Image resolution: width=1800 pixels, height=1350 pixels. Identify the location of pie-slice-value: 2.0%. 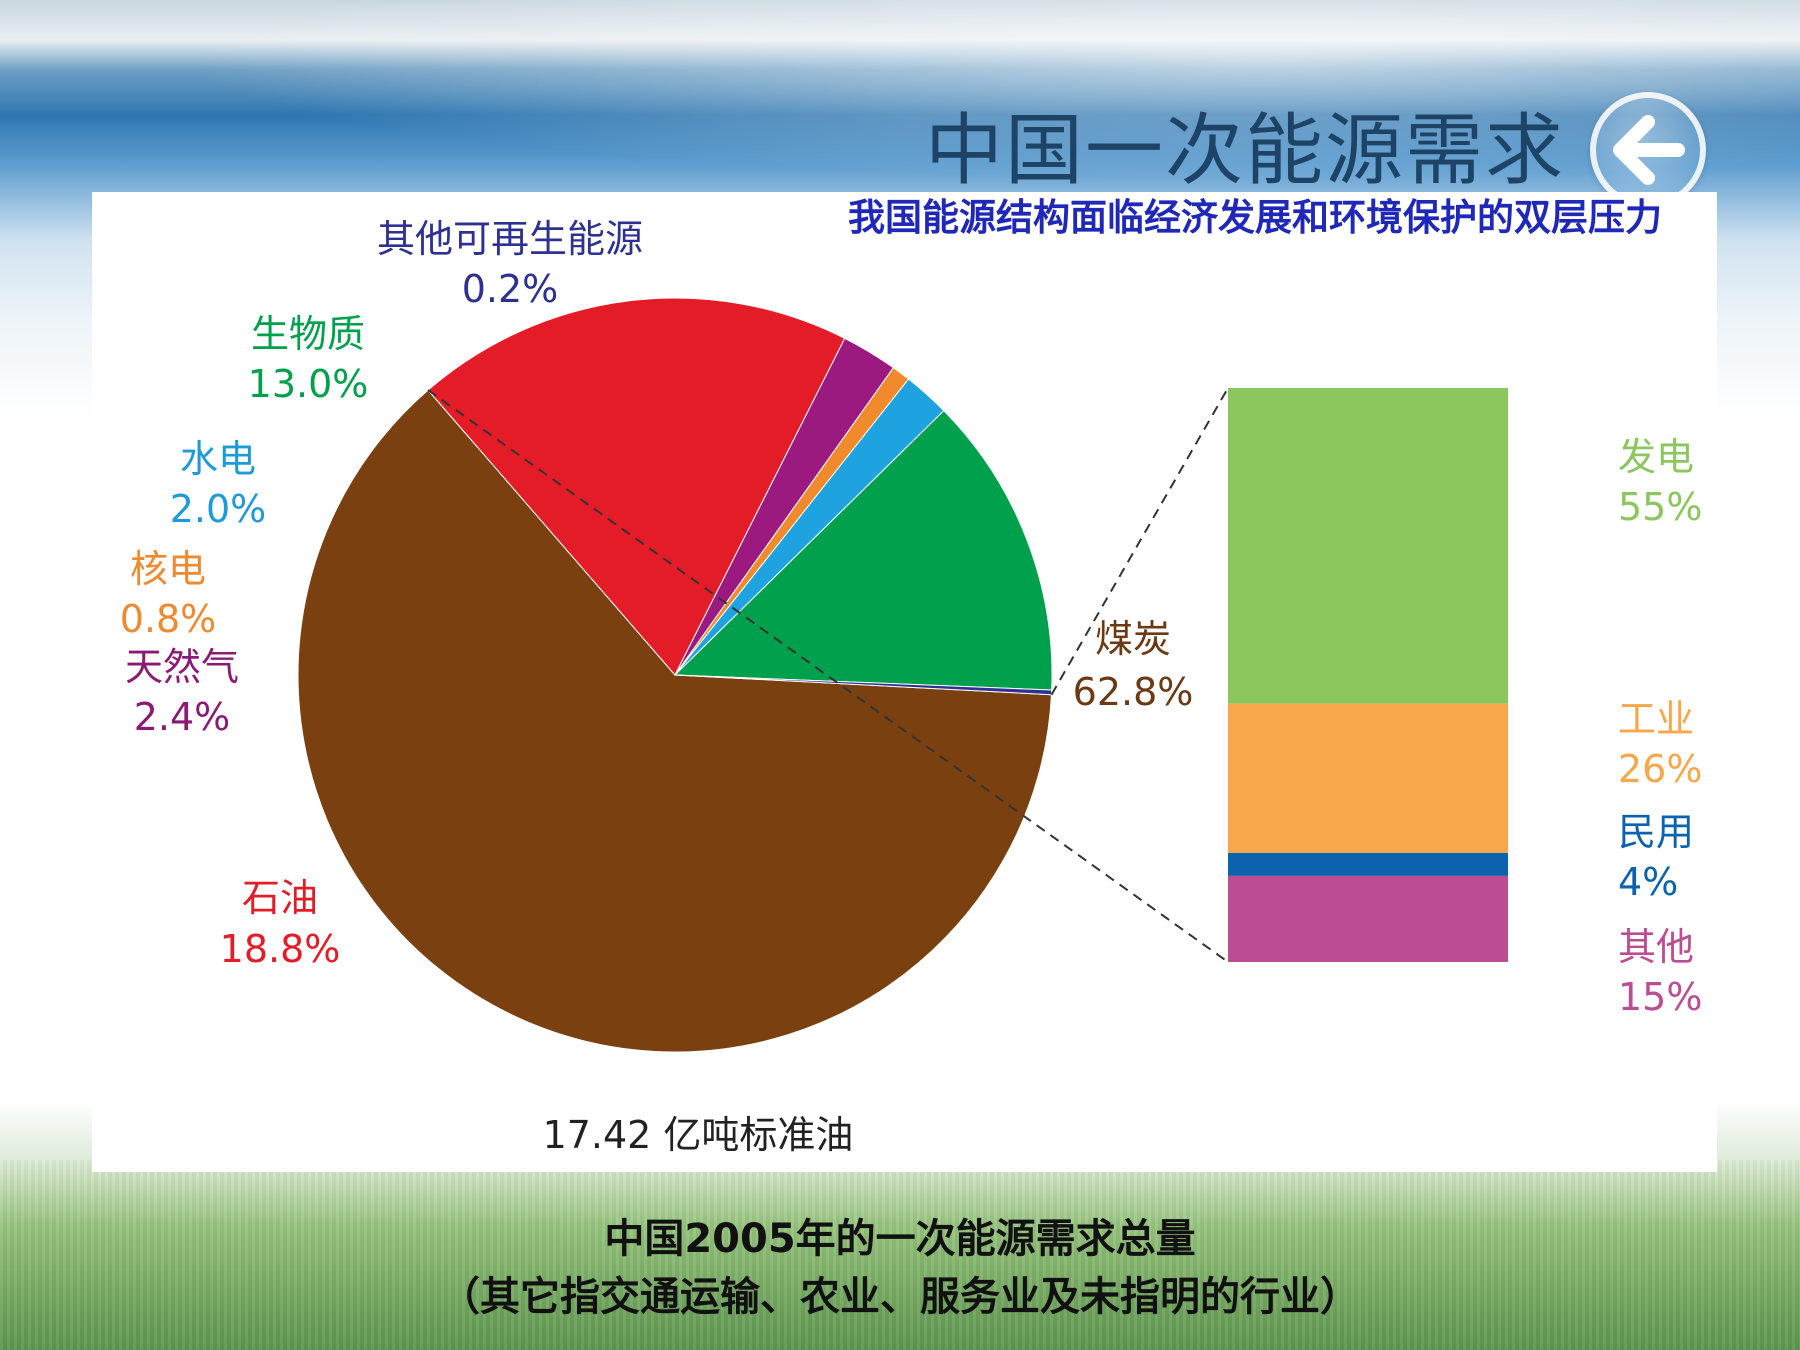
(218, 509).